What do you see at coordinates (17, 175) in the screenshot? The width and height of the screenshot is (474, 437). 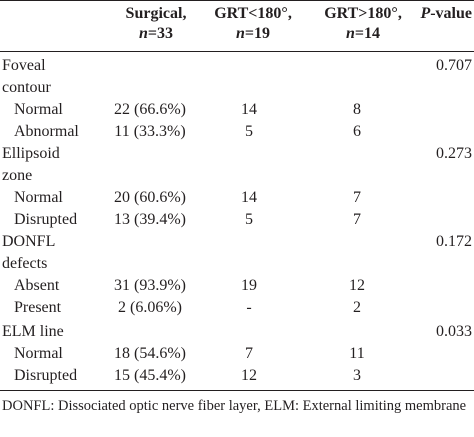 I see `section-label-cont: zone` at bounding box center [17, 175].